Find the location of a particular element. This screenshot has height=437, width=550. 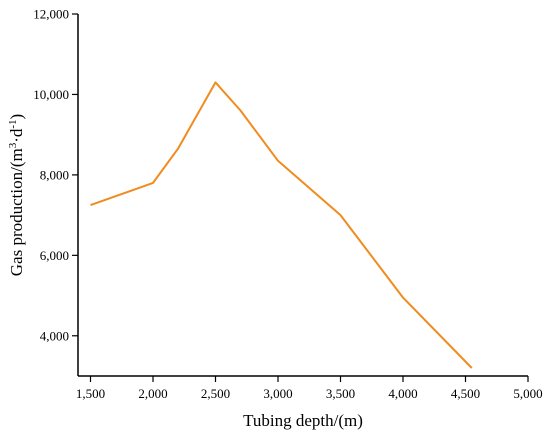

x-tick-label: 2,000 is located at coordinates (152, 393).